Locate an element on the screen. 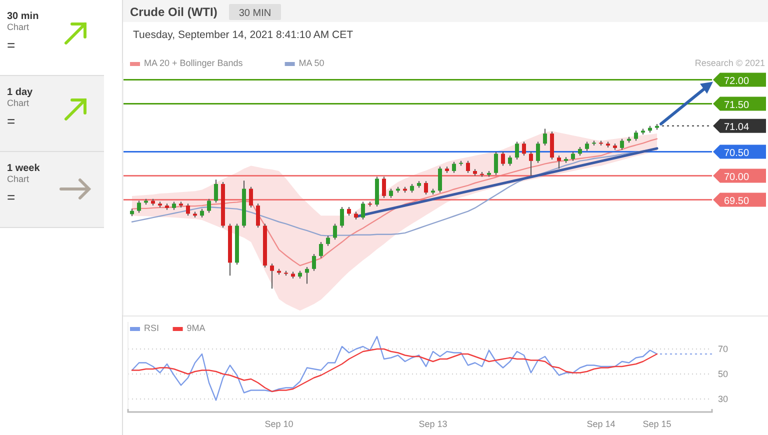 The width and height of the screenshot is (768, 435). legend-label: MA 20 + Bollinger Bands is located at coordinates (194, 63).